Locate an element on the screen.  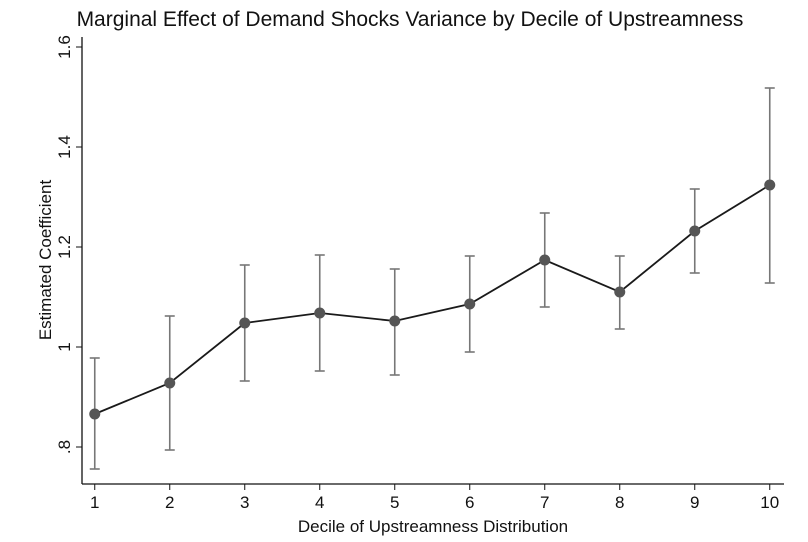
x-tick-label: 10 is located at coordinates (769, 502).